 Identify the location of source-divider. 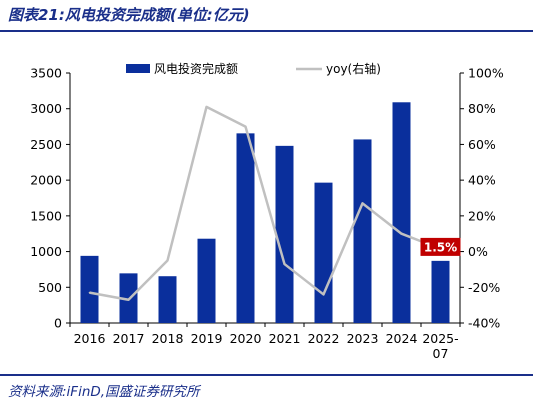
(266, 375).